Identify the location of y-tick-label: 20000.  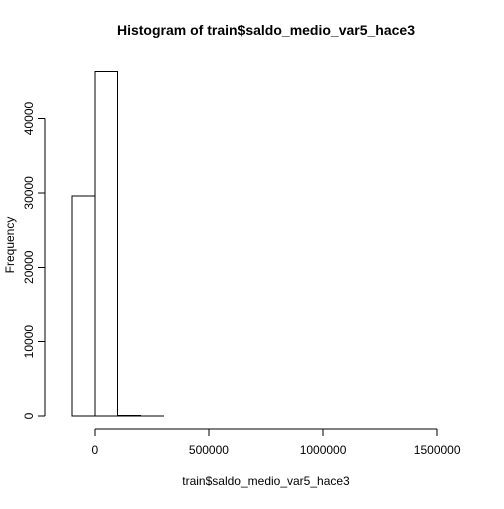
(29, 267).